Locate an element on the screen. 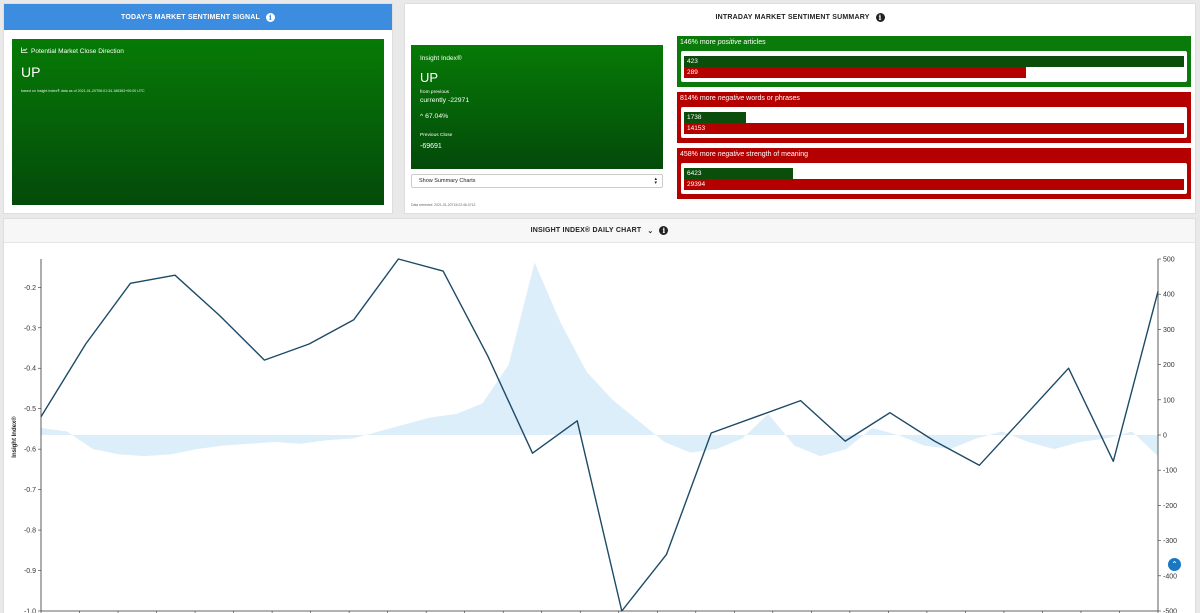 Image resolution: width=1200 pixels, height=613 pixels. metric-bars: 1738 14153 is located at coordinates (934, 122).